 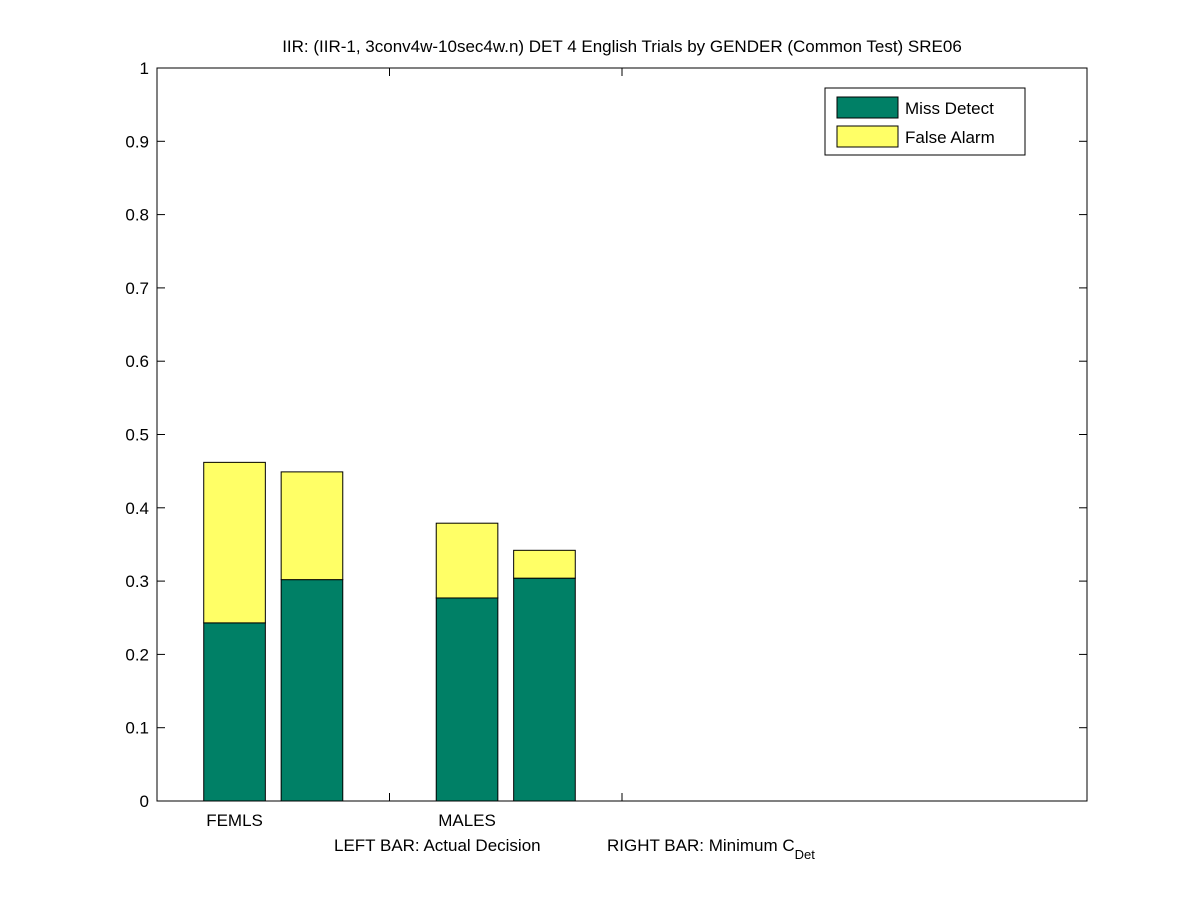 I want to click on y-tick-label: 0.8, so click(x=137, y=215).